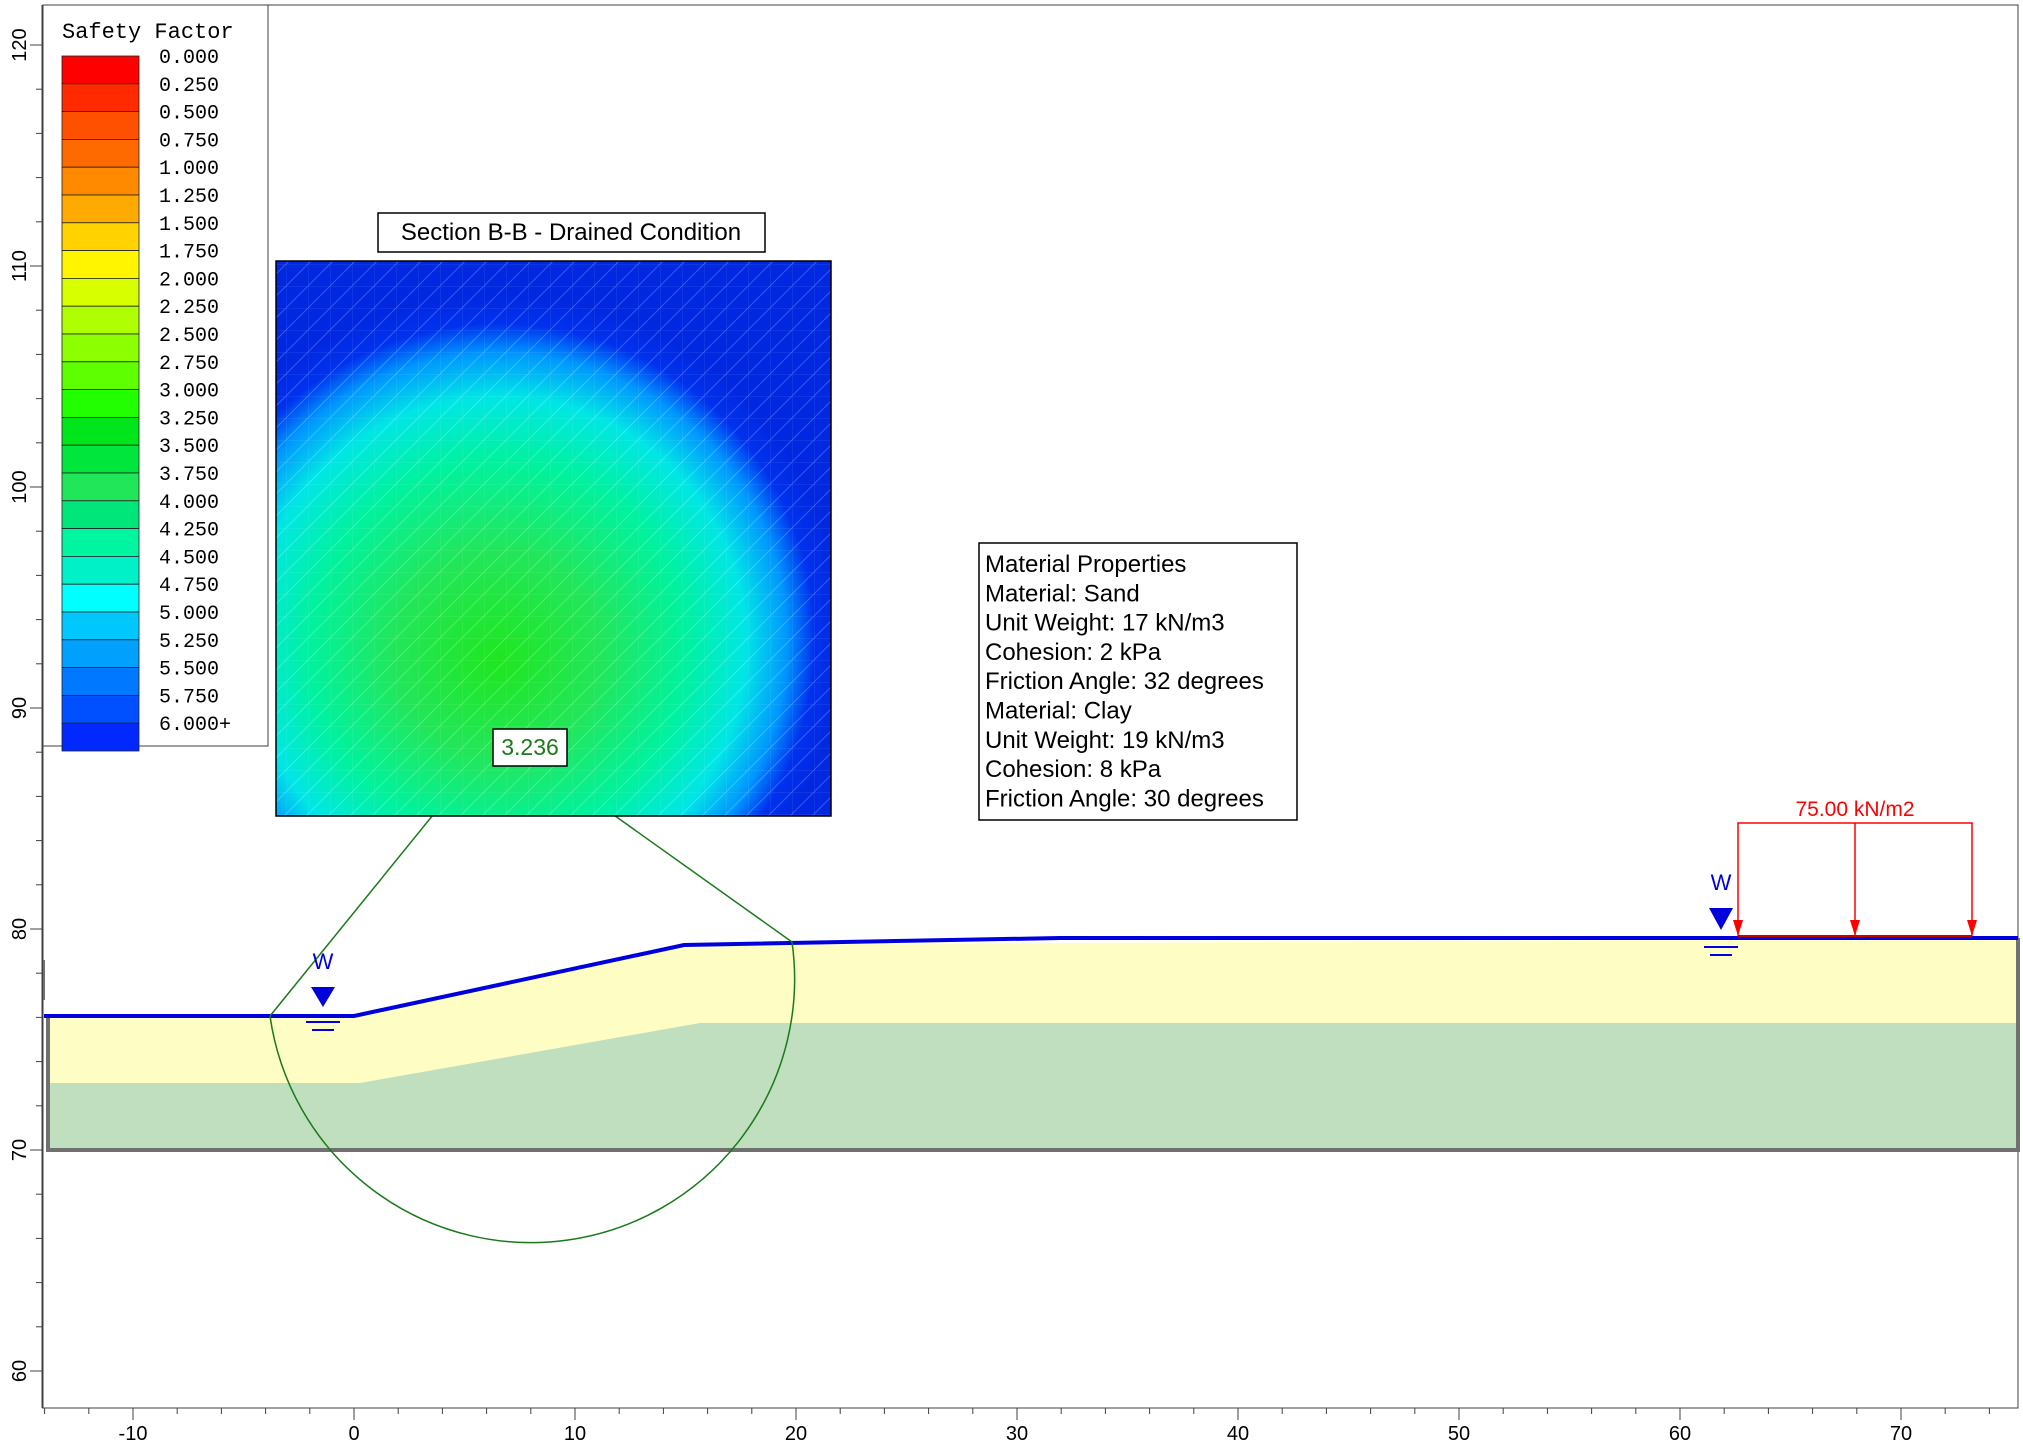 This screenshot has width=2023, height=1444. What do you see at coordinates (532, 1092) in the screenshot?
I see `slip-surface` at bounding box center [532, 1092].